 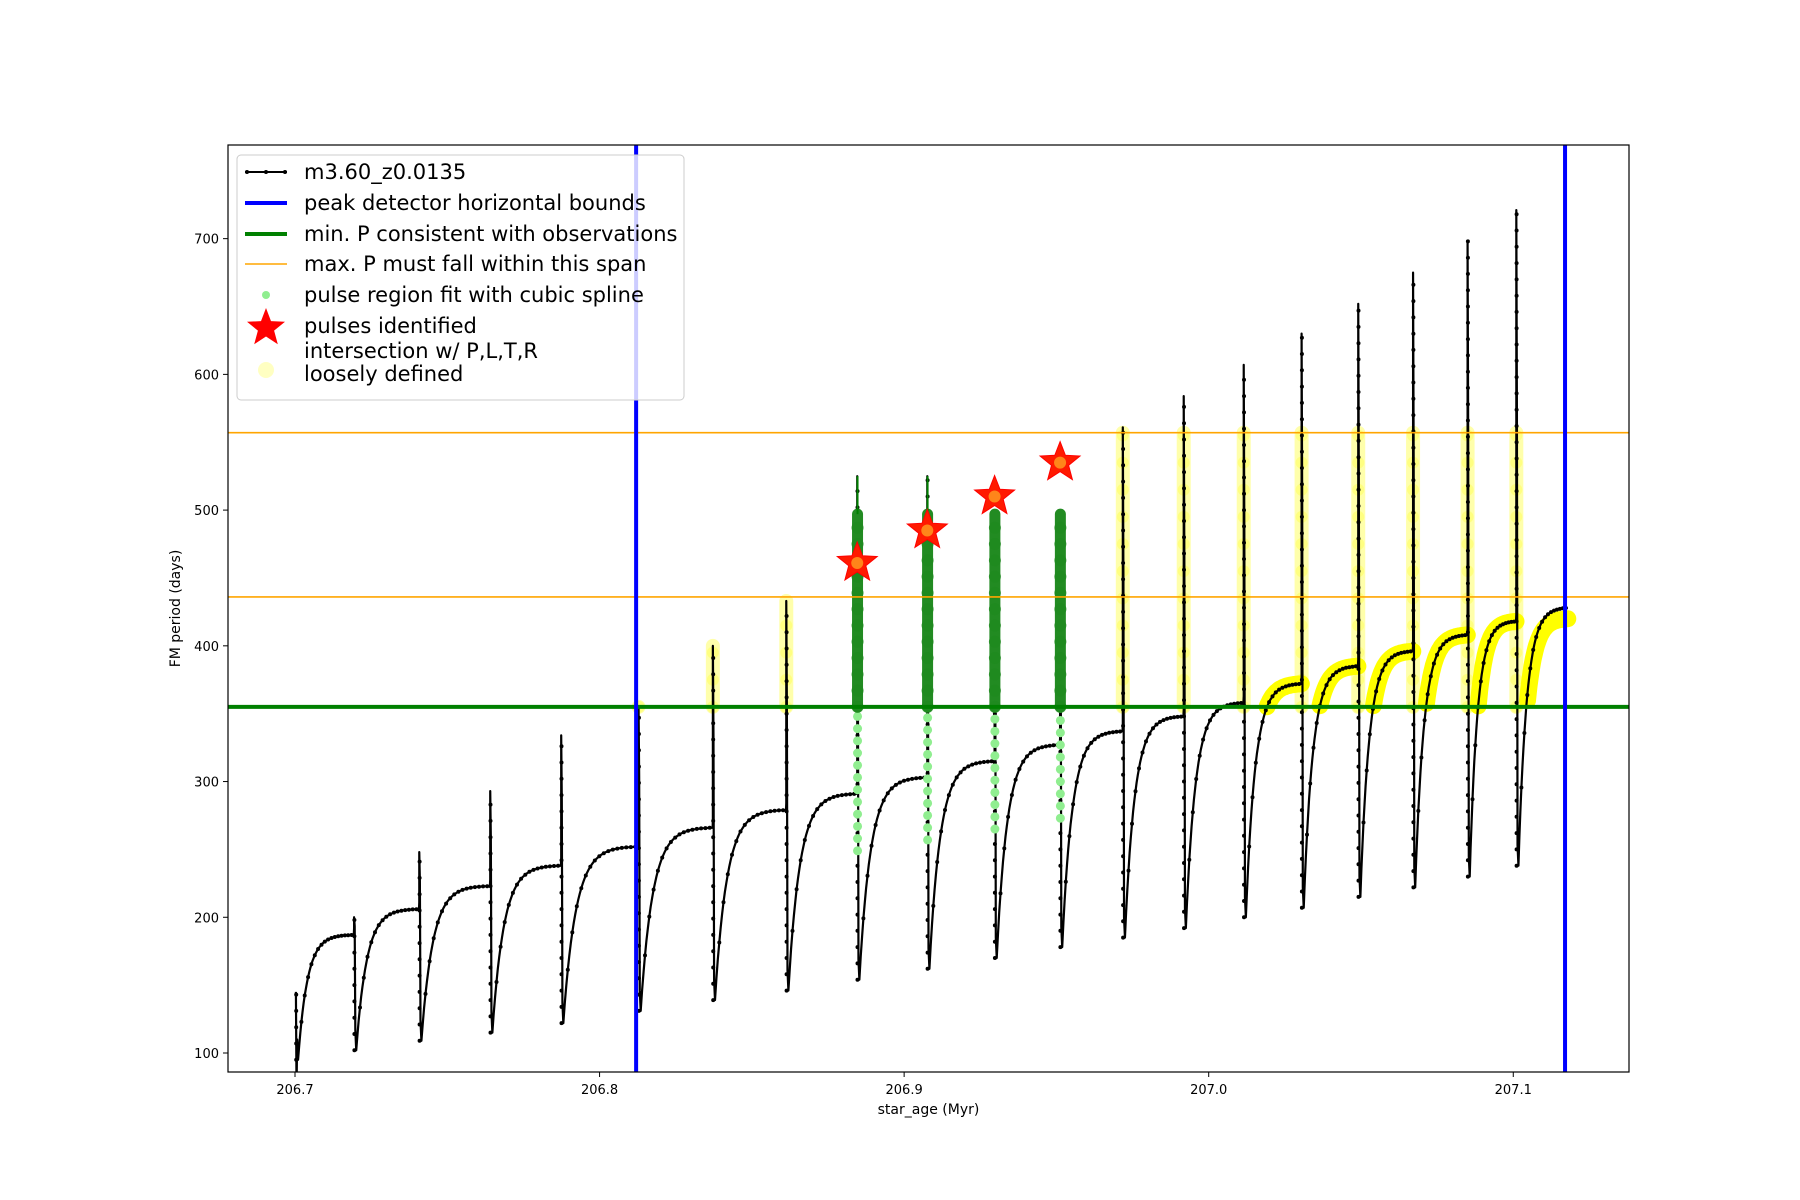 I want to click on x-axis-label: star_age (Myr), so click(x=929, y=1110).